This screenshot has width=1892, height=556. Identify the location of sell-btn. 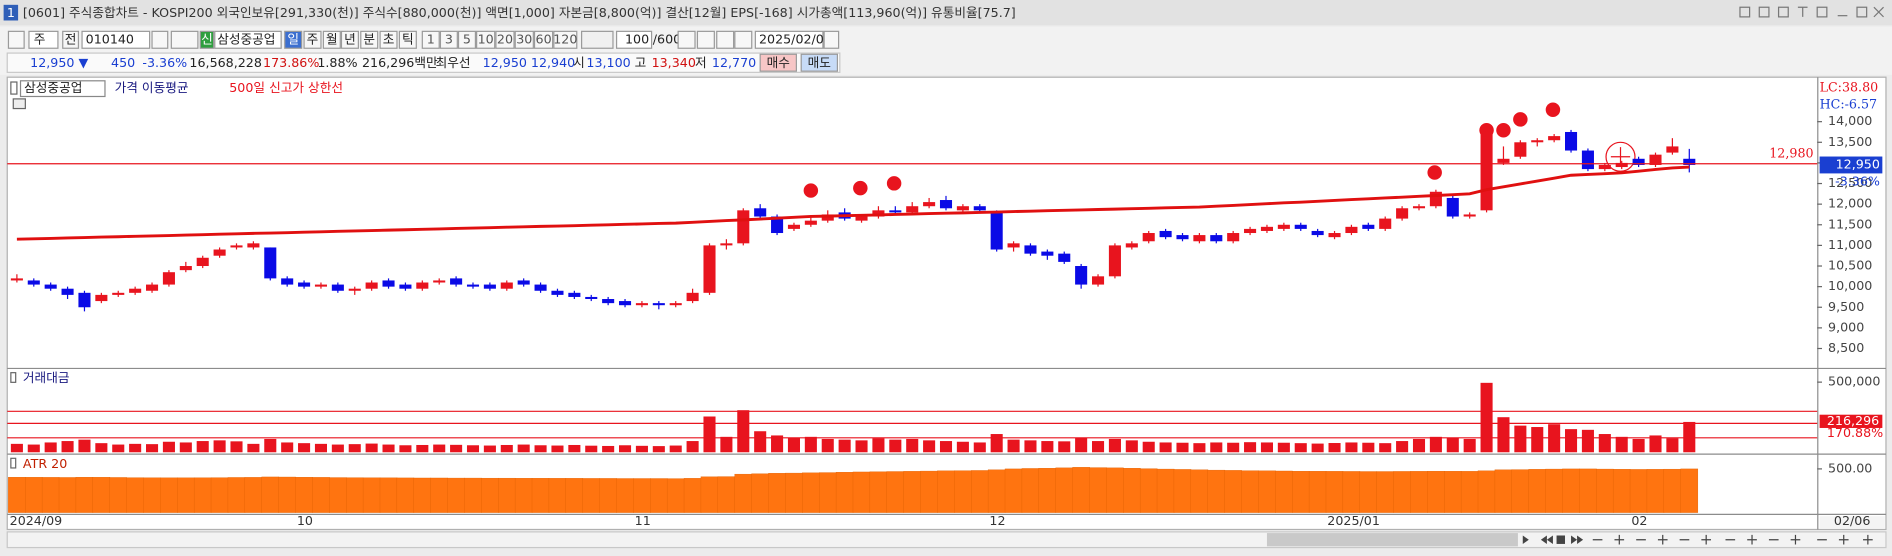
(819, 62).